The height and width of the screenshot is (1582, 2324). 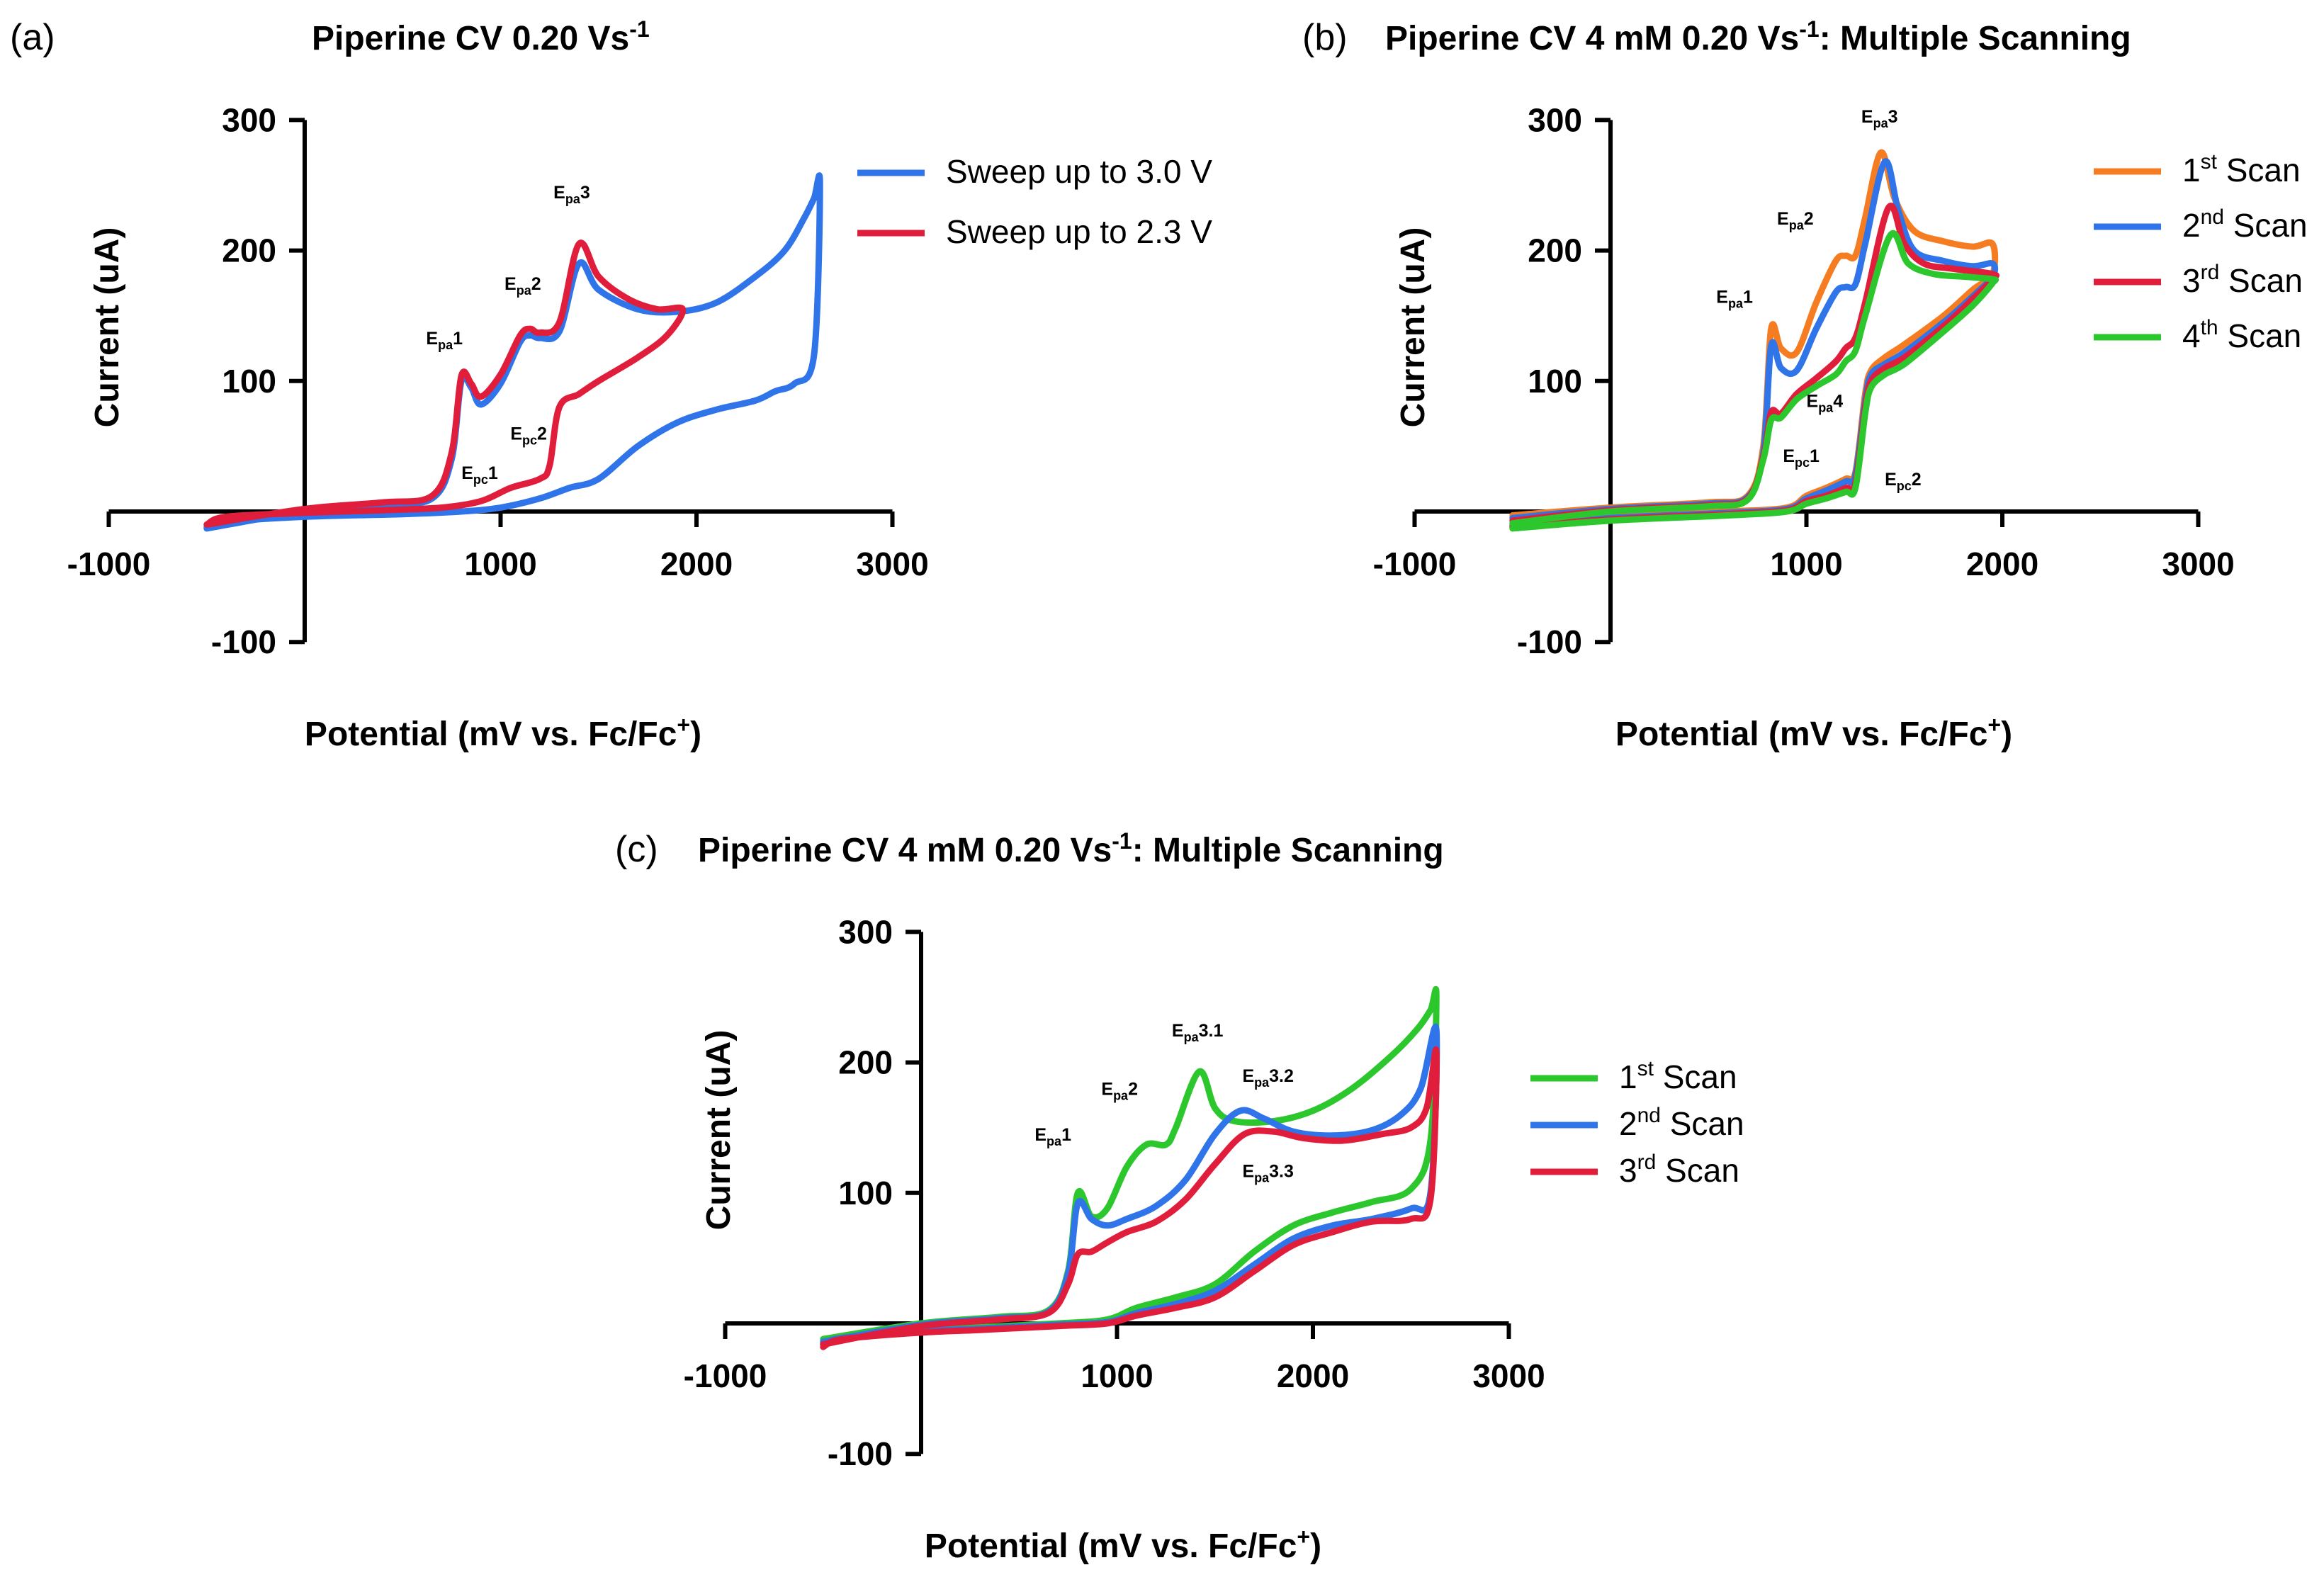 What do you see at coordinates (503, 733) in the screenshot?
I see `x-axis-title-a: Potential (mV vs. Fc/Fc+)` at bounding box center [503, 733].